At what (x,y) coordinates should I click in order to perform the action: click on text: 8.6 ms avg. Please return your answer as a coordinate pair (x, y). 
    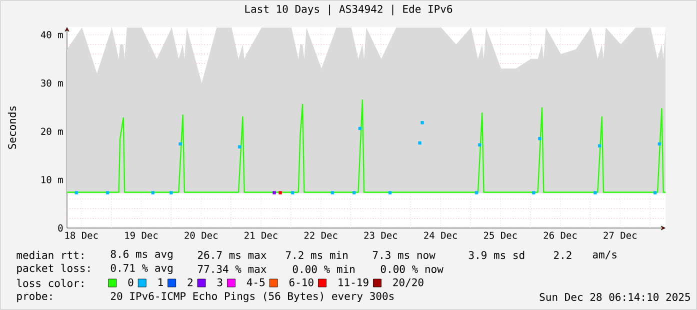
    Looking at the image, I should click on (141, 255).